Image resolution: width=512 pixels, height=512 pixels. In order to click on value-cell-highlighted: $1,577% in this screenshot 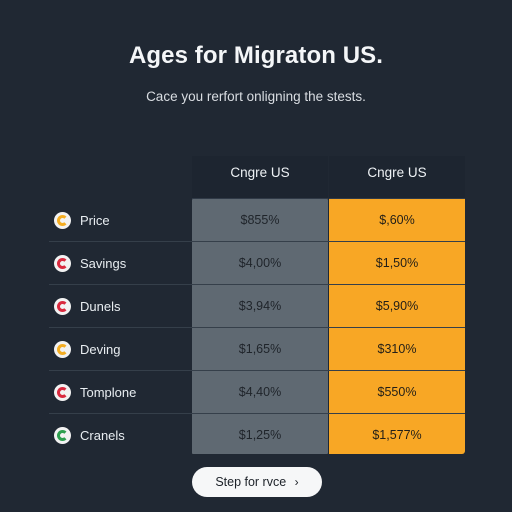, I will do `click(397, 435)`.